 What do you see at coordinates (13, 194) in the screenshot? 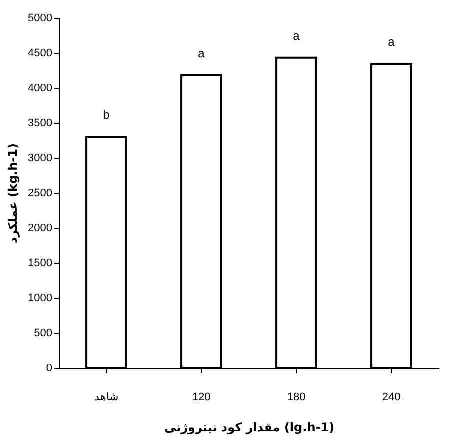
I see `y-axis-title: عملکرد (kg.h-1)` at bounding box center [13, 194].